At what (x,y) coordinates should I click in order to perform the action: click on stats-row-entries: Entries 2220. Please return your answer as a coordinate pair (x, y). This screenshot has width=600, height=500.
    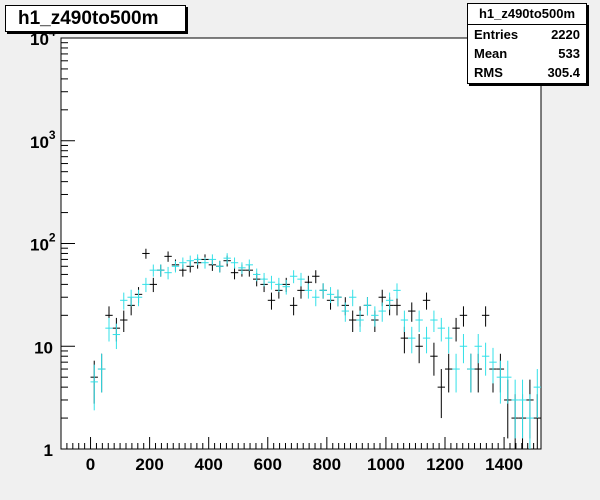
    Looking at the image, I should click on (527, 34).